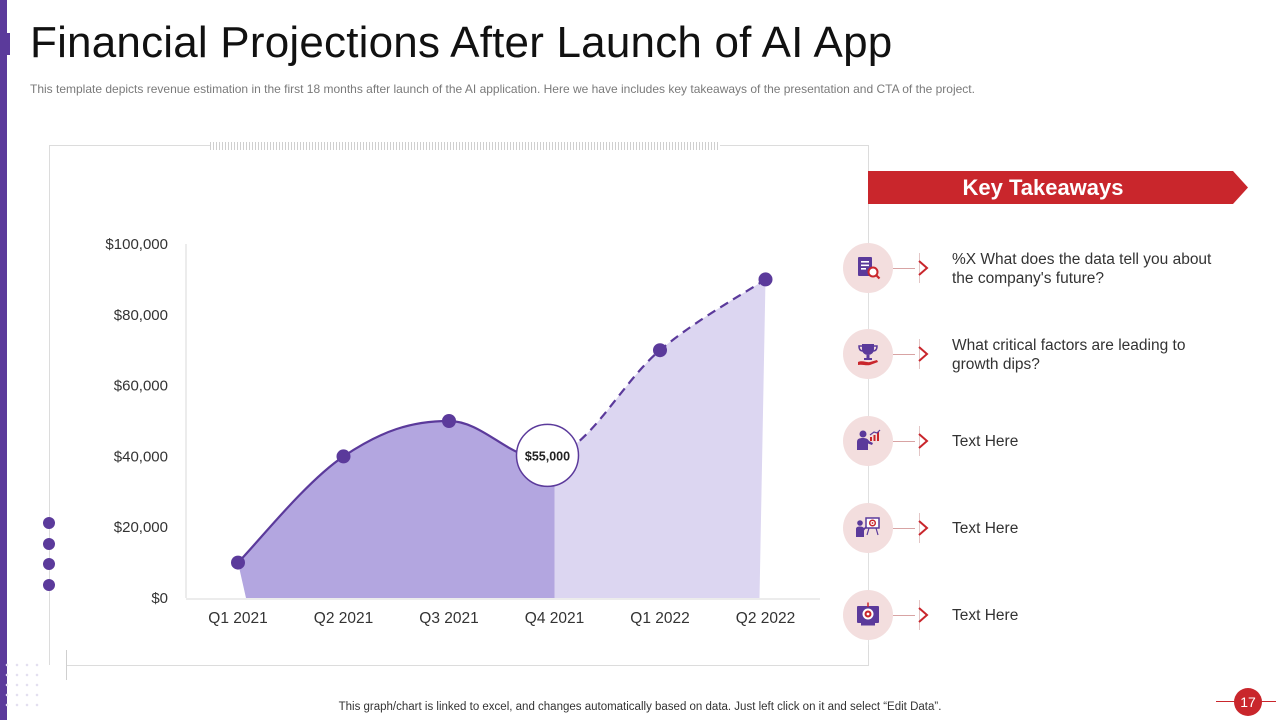 The image size is (1280, 720). Describe the element at coordinates (136, 244) in the screenshot. I see `y-tick-label: $100,000` at that location.